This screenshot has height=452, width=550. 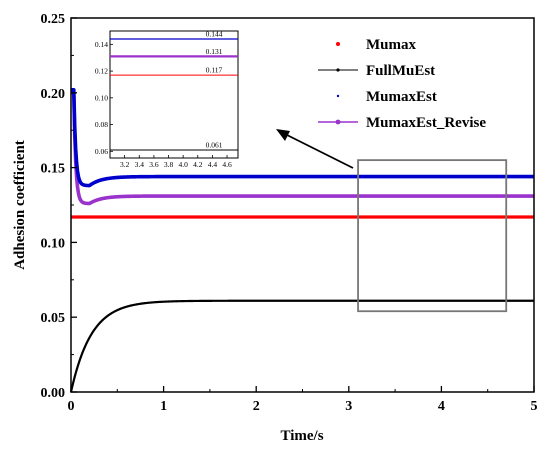 I want to click on y-tick-label: 0.15, so click(x=53, y=169).